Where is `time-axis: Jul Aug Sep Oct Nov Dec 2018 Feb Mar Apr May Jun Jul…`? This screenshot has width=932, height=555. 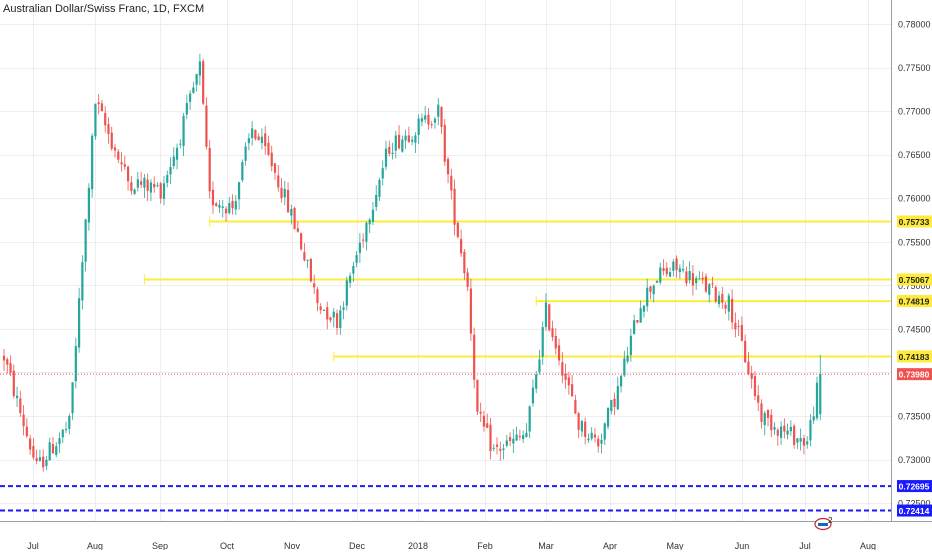 time-axis: Jul Aug Sep Oct Nov Dec 2018 Feb Mar Apr May Jun Jul… is located at coordinates (451, 546).